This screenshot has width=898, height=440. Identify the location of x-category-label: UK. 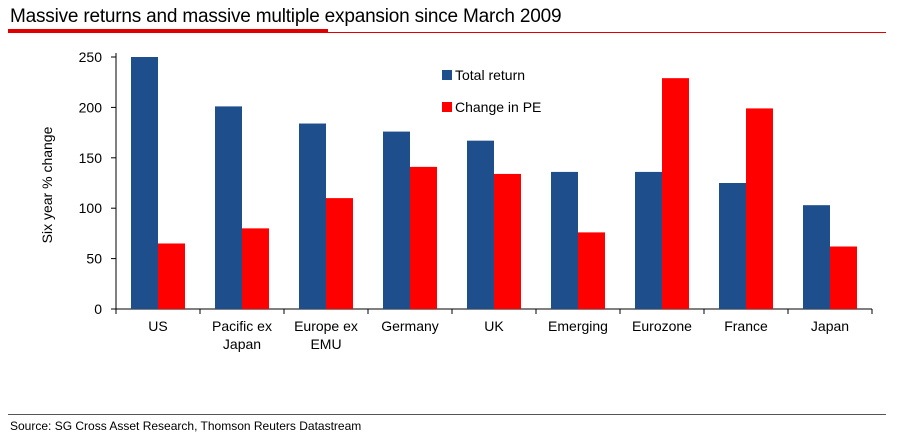
(494, 326).